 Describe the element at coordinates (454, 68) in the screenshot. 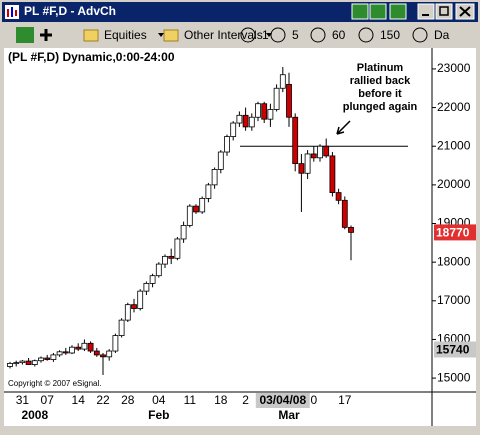

I see `y-tick-label: 23000` at that location.